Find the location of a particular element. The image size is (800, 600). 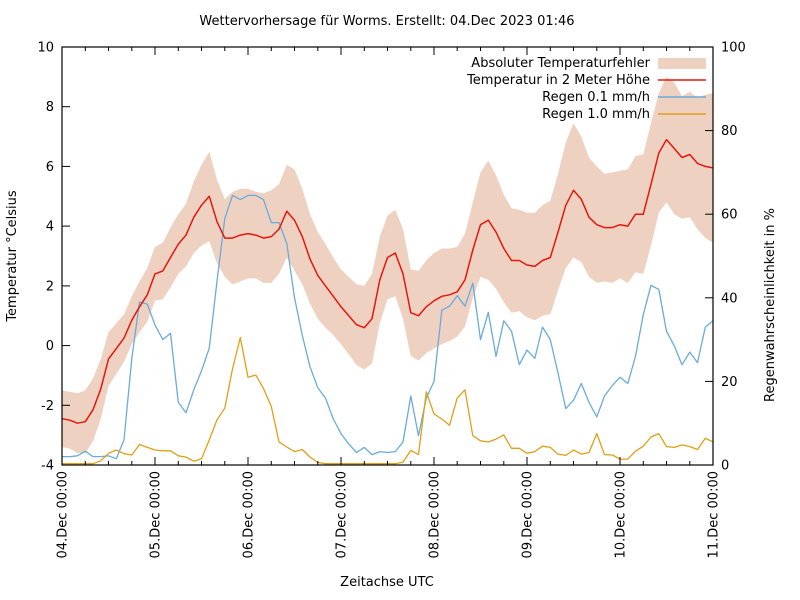

y-tick-label: 6 is located at coordinates (50, 167).